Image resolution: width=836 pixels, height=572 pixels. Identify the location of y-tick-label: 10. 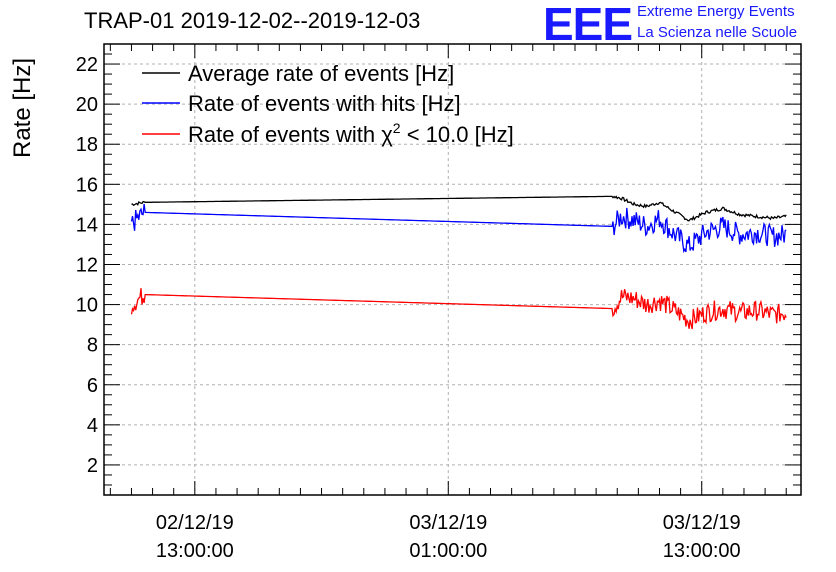
(87, 306).